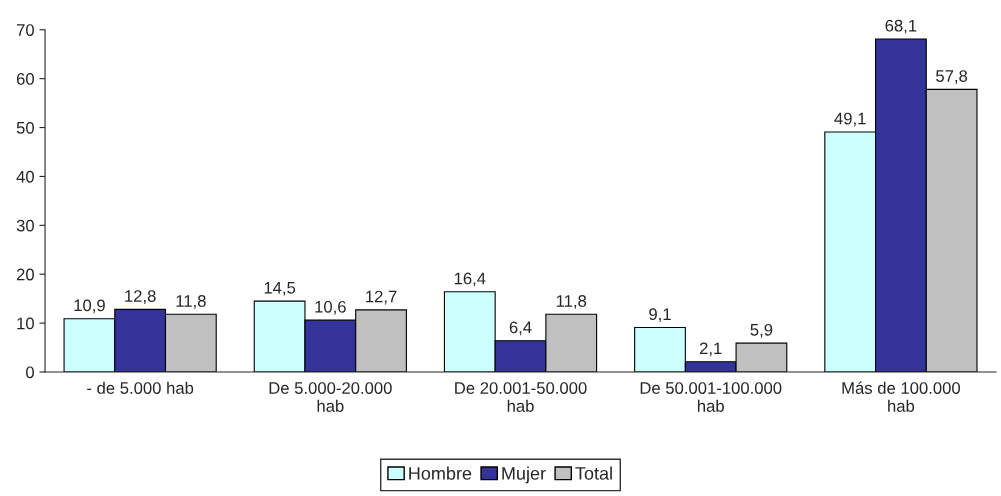 This screenshot has width=1001, height=496. Describe the element at coordinates (89, 306) in the screenshot. I see `data-label: 10,9` at that location.